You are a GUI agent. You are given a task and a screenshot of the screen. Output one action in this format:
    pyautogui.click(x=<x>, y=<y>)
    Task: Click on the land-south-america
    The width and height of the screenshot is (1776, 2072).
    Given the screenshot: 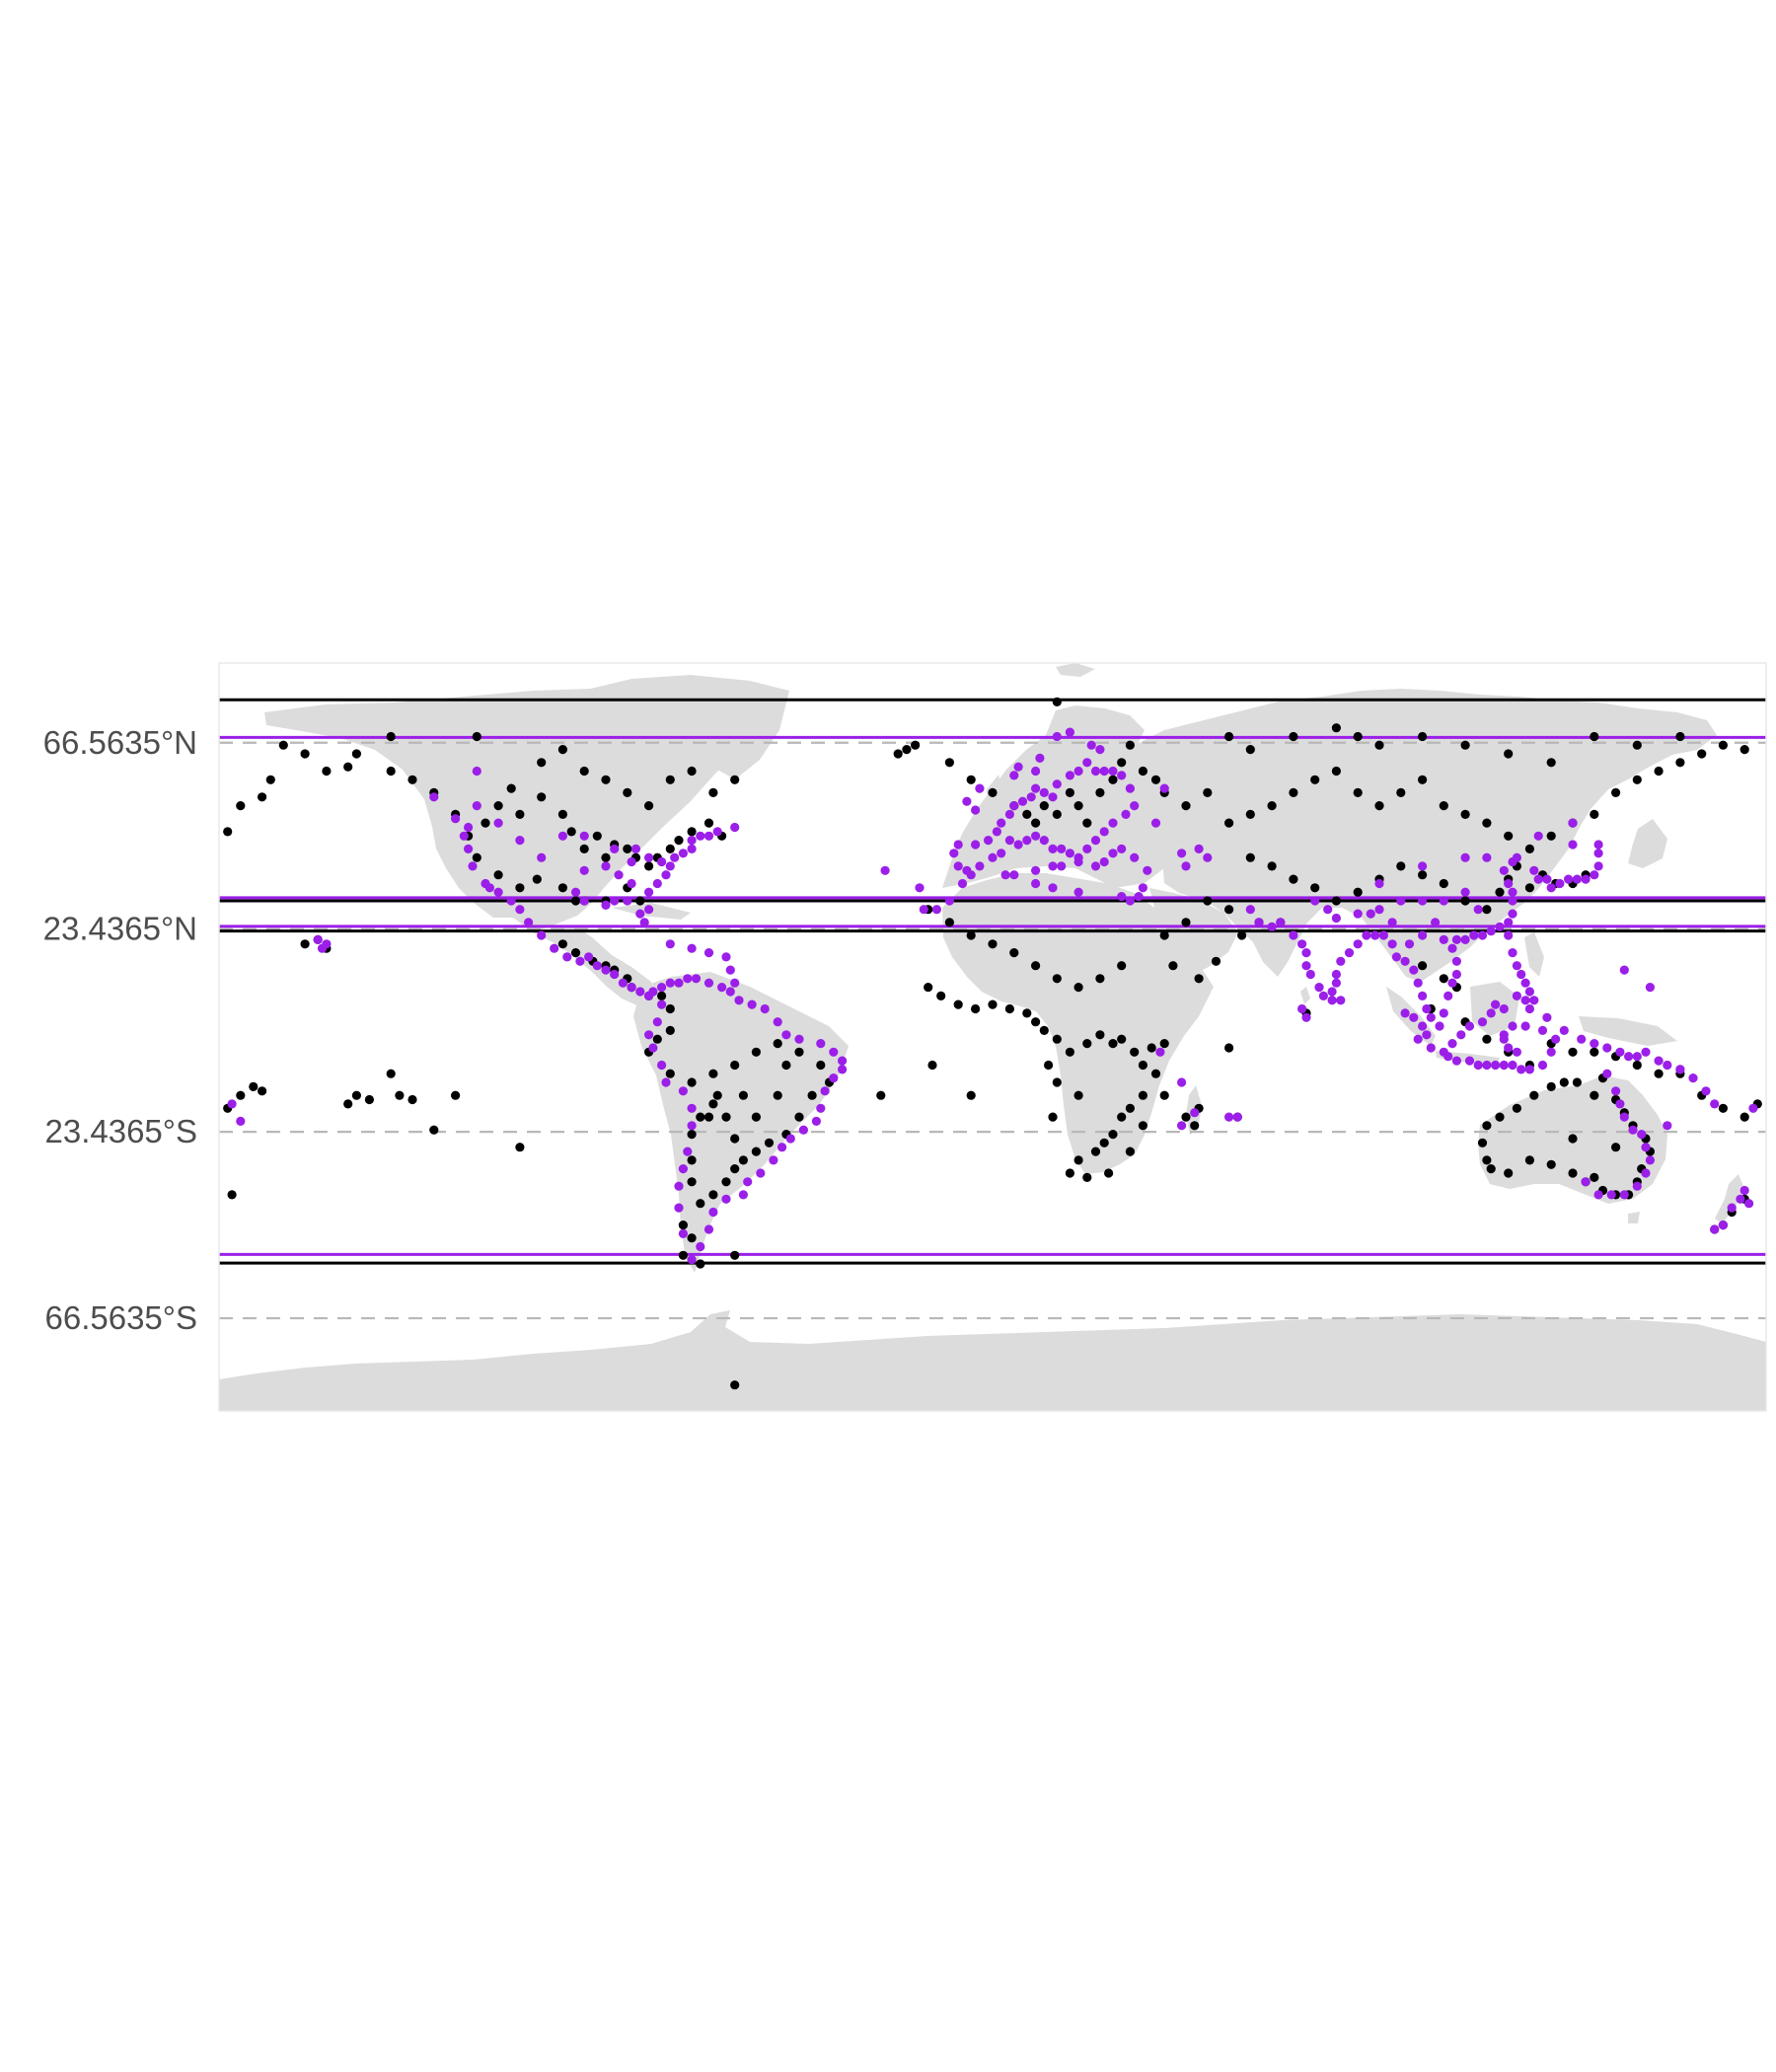 What is the action you would take?
    pyautogui.click(x=741, y=1122)
    